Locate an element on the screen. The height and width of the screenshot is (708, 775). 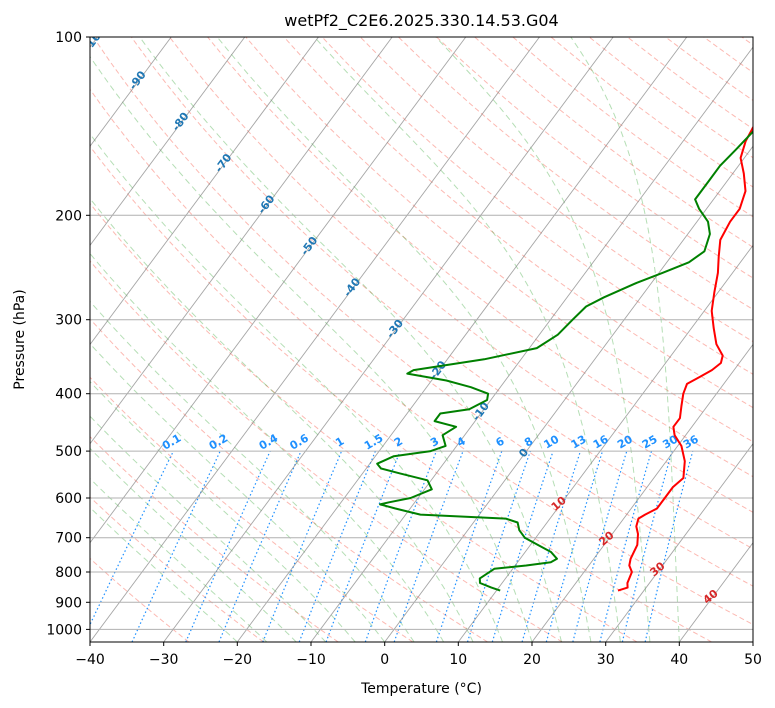
chart-title: wetPf2_C2E6.2025.330.14.53.G04 is located at coordinates (421, 21).